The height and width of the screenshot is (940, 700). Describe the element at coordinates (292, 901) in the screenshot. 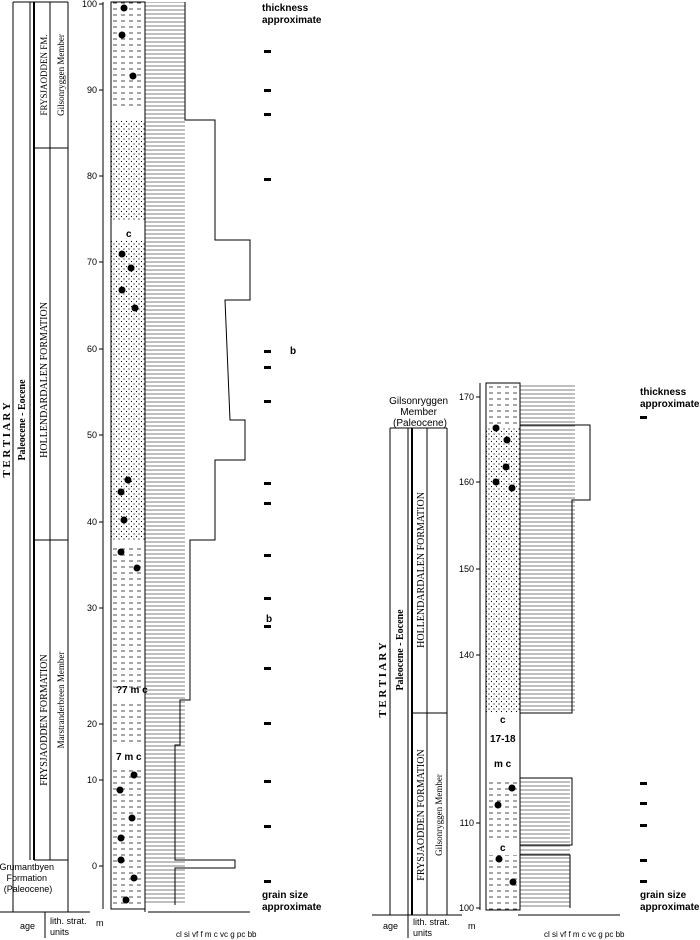

I see `left-grain-note: grain size approximate` at that location.